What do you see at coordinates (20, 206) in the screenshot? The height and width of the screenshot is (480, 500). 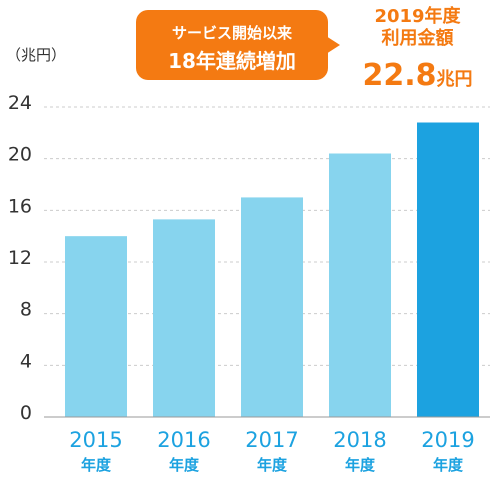 I see `y-tick-label: 16` at bounding box center [20, 206].